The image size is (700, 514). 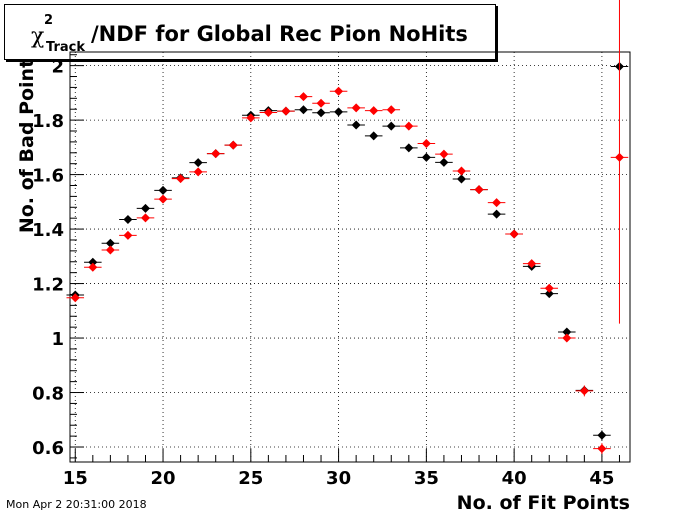 I want to click on title-chi-subscript: Track, so click(x=65, y=47).